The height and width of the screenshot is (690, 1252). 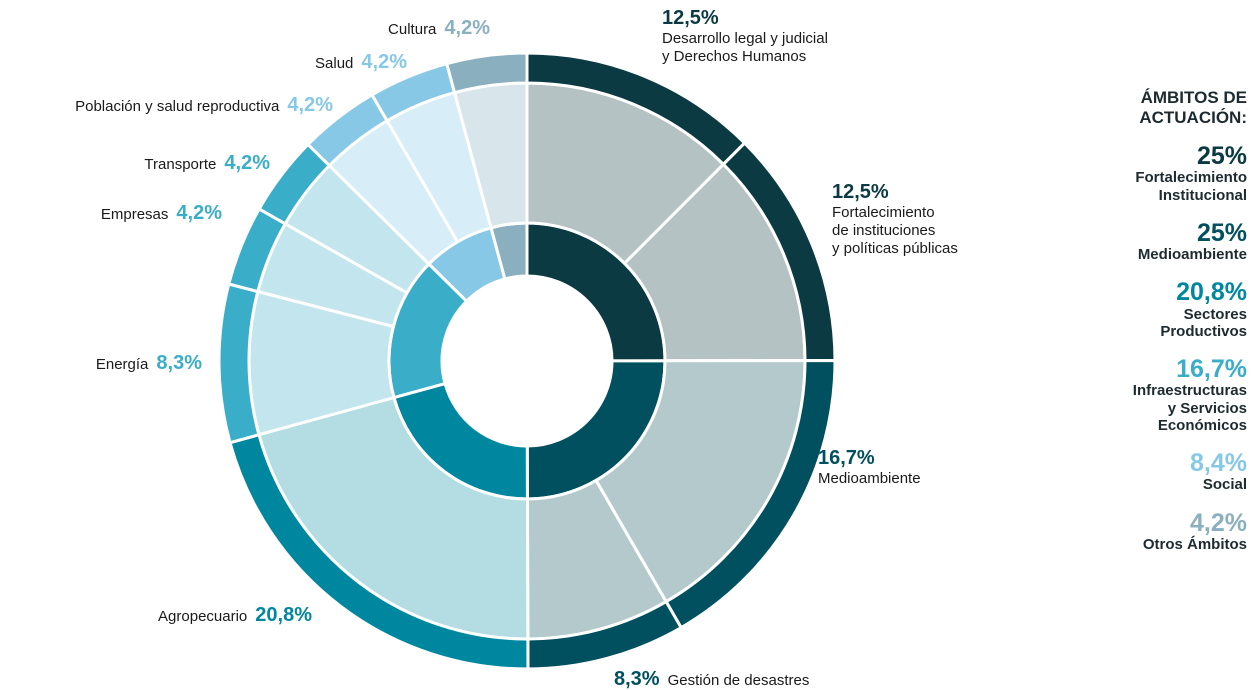 I want to click on legend-value: 8,4%, so click(x=1218, y=463).